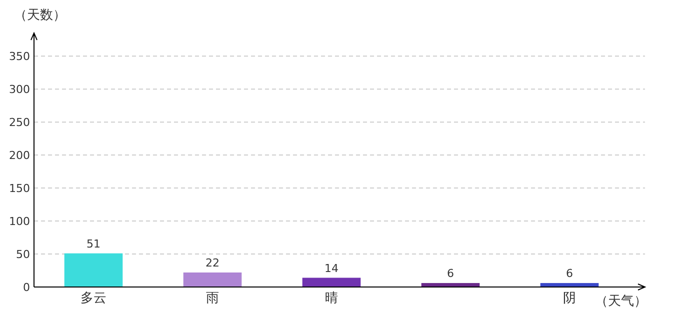 This screenshot has height=320, width=680. Describe the element at coordinates (26, 287) in the screenshot. I see `y-tick-label: 0` at that location.